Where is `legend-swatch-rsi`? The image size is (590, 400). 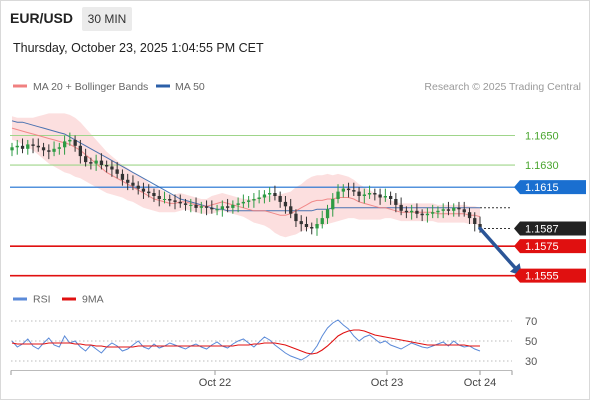
legend-swatch-rsi is located at coordinates (20, 299).